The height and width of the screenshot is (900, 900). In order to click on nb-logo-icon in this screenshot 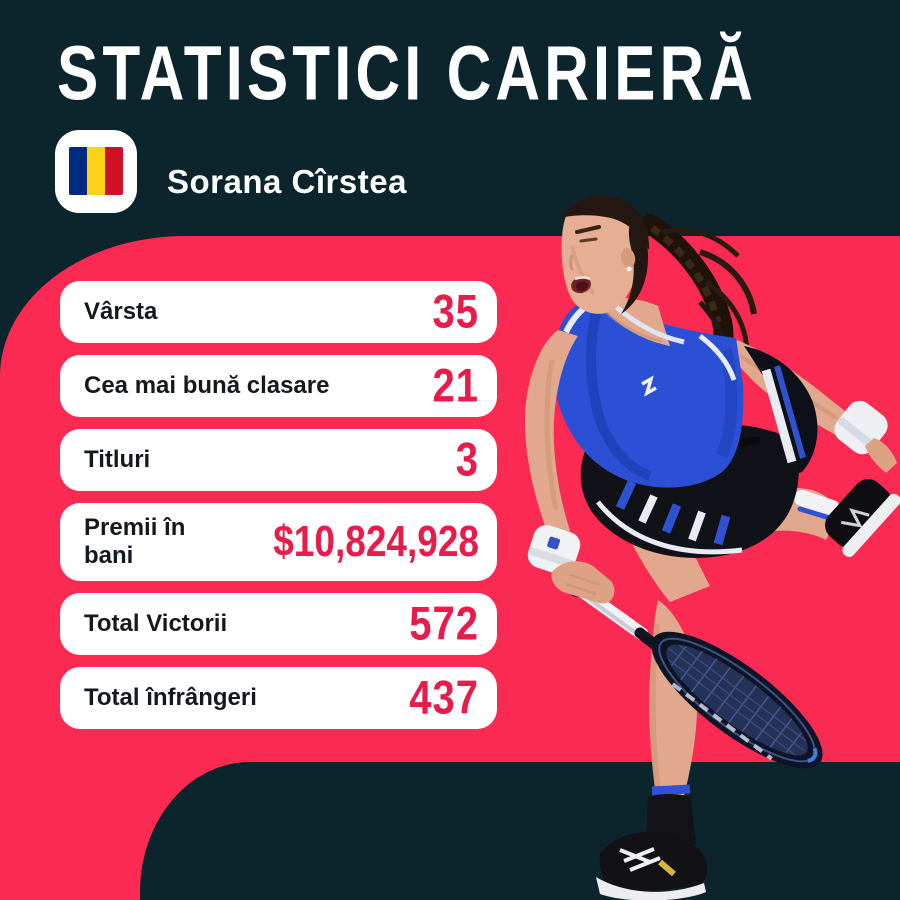, I will do `click(649, 386)`.